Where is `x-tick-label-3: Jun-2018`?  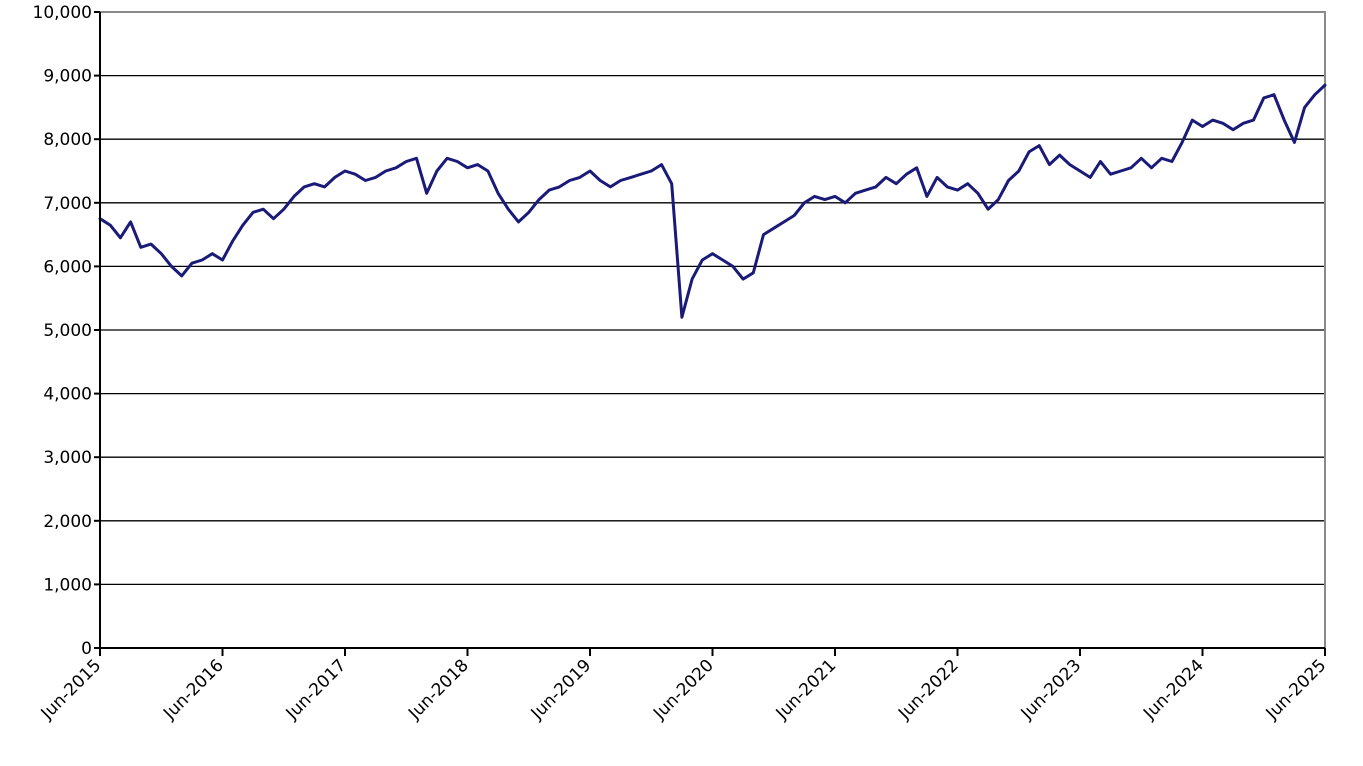 x-tick-label-3: Jun-2018 is located at coordinates (438, 690).